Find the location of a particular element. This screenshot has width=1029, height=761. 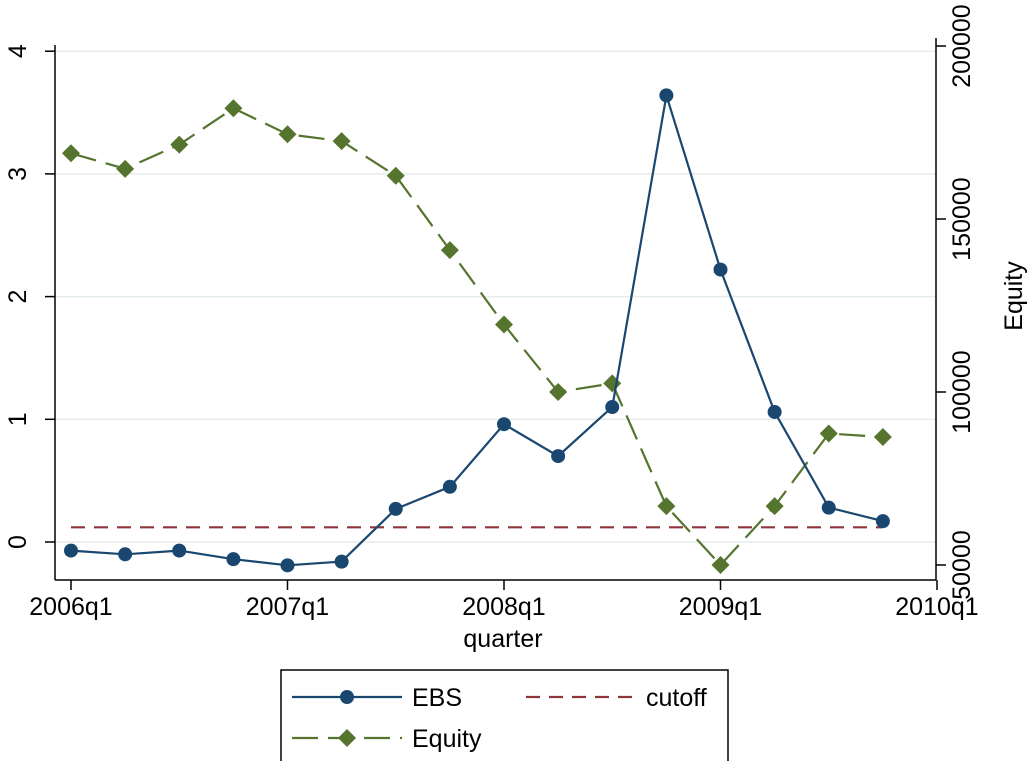

y2-tick-label: 150000 is located at coordinates (962, 218).